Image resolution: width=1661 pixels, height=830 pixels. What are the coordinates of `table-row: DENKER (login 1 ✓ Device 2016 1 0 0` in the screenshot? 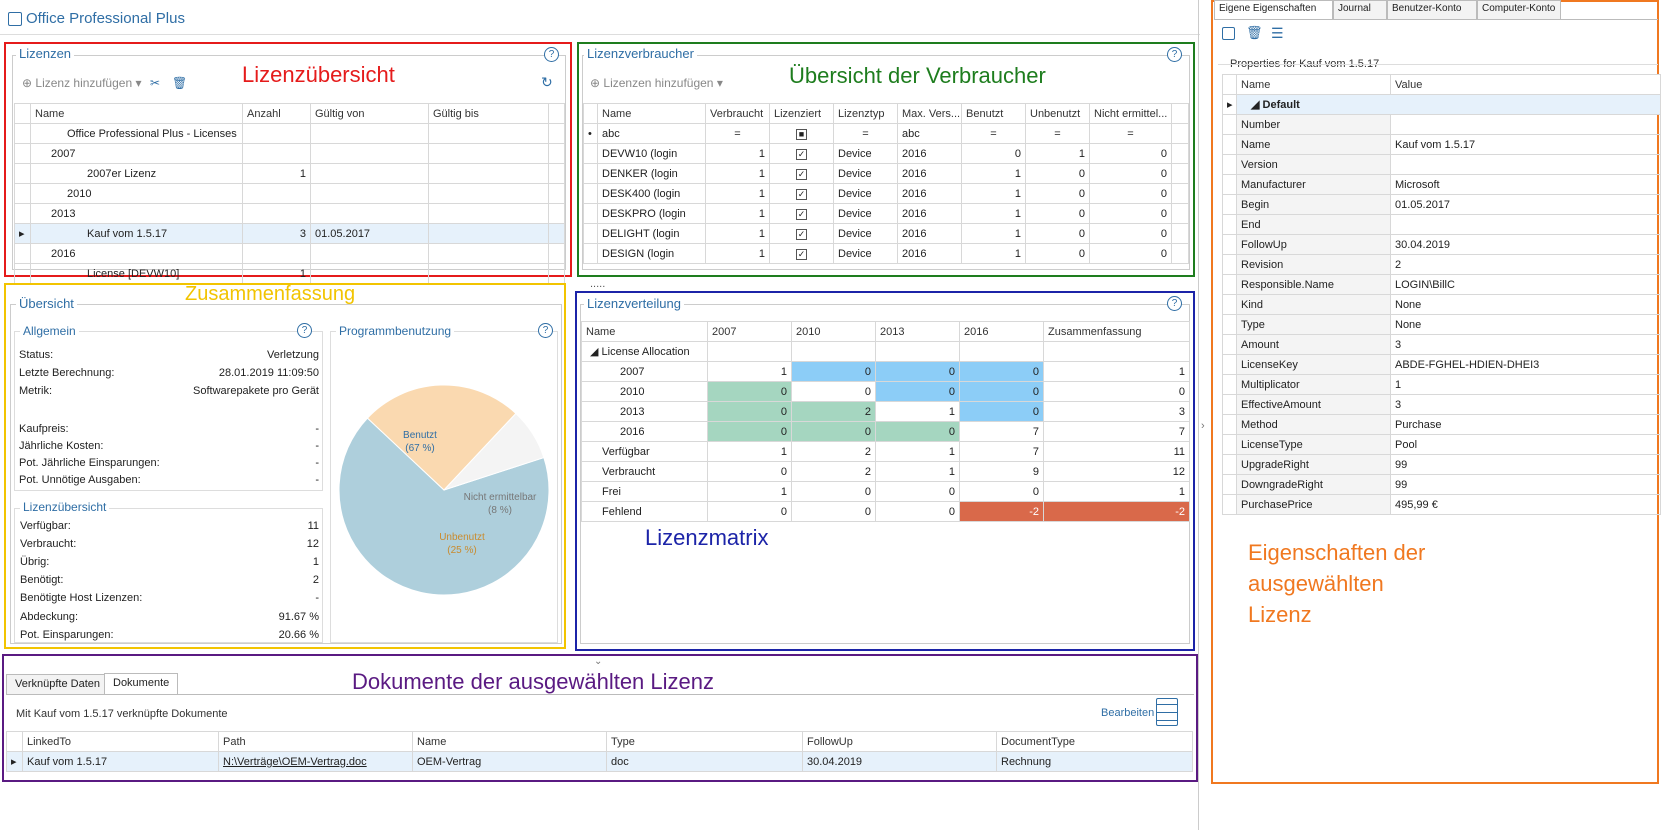 It's located at (886, 173).